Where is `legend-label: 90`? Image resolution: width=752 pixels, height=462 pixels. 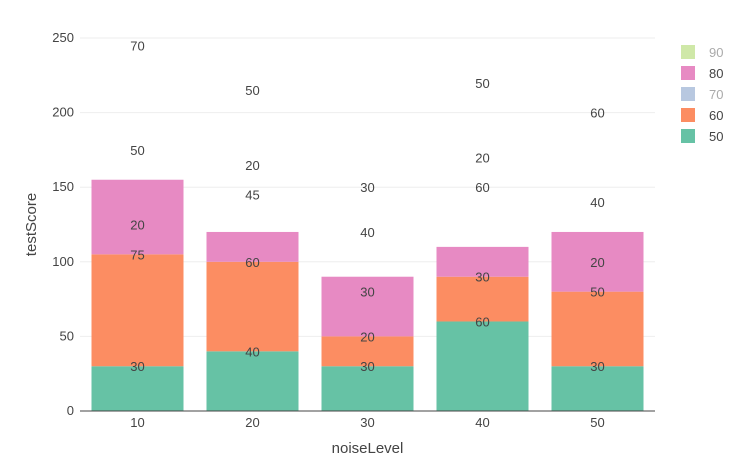
legend-label: 90 is located at coordinates (716, 52).